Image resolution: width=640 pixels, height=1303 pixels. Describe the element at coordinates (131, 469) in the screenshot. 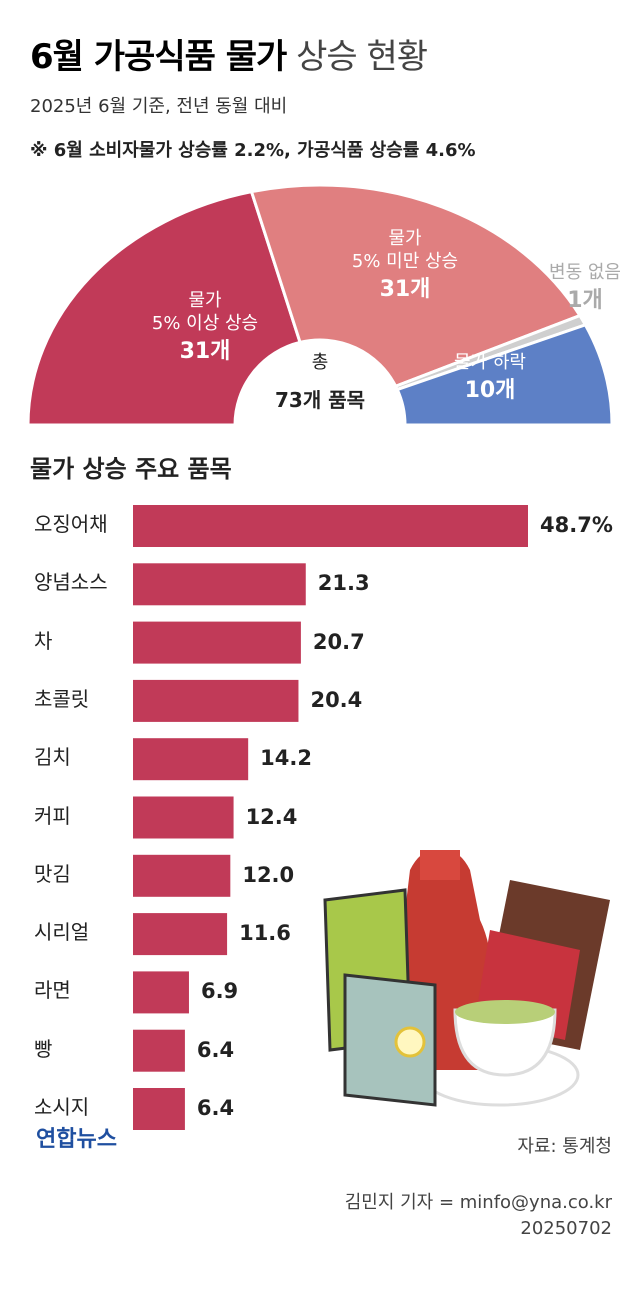

I see `bar-title: 물가 상승 주요 품목` at that location.